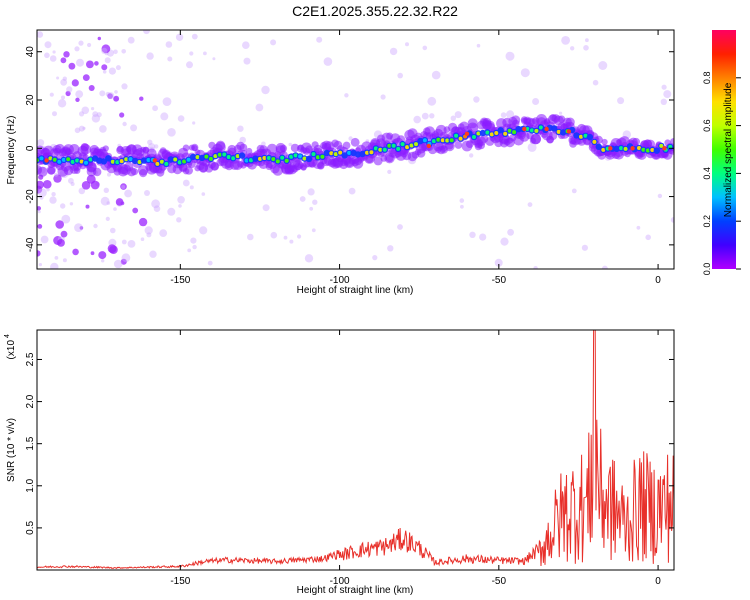 This screenshot has height=600, width=750. What do you see at coordinates (340, 581) in the screenshot?
I see `snr-x-tick-label: -100` at bounding box center [340, 581].